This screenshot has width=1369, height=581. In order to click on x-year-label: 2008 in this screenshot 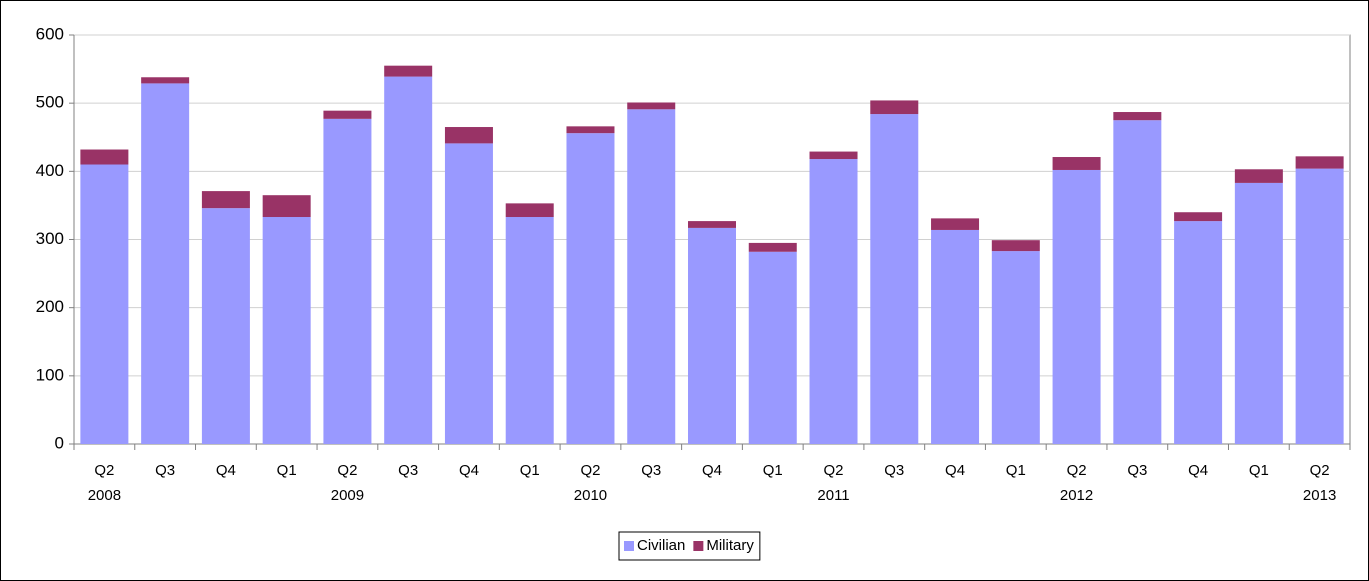, I will do `click(104, 495)`.